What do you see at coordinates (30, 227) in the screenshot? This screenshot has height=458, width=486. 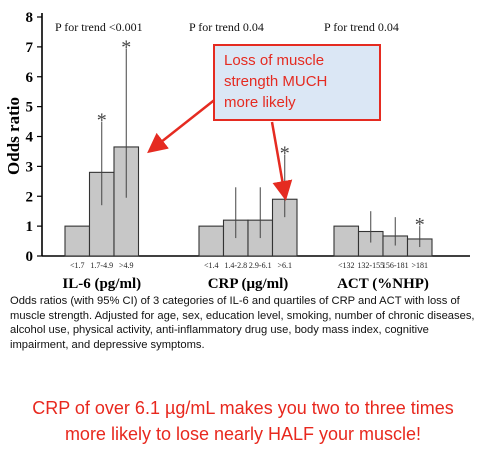 I see `y-tick-label: 1` at bounding box center [30, 227].